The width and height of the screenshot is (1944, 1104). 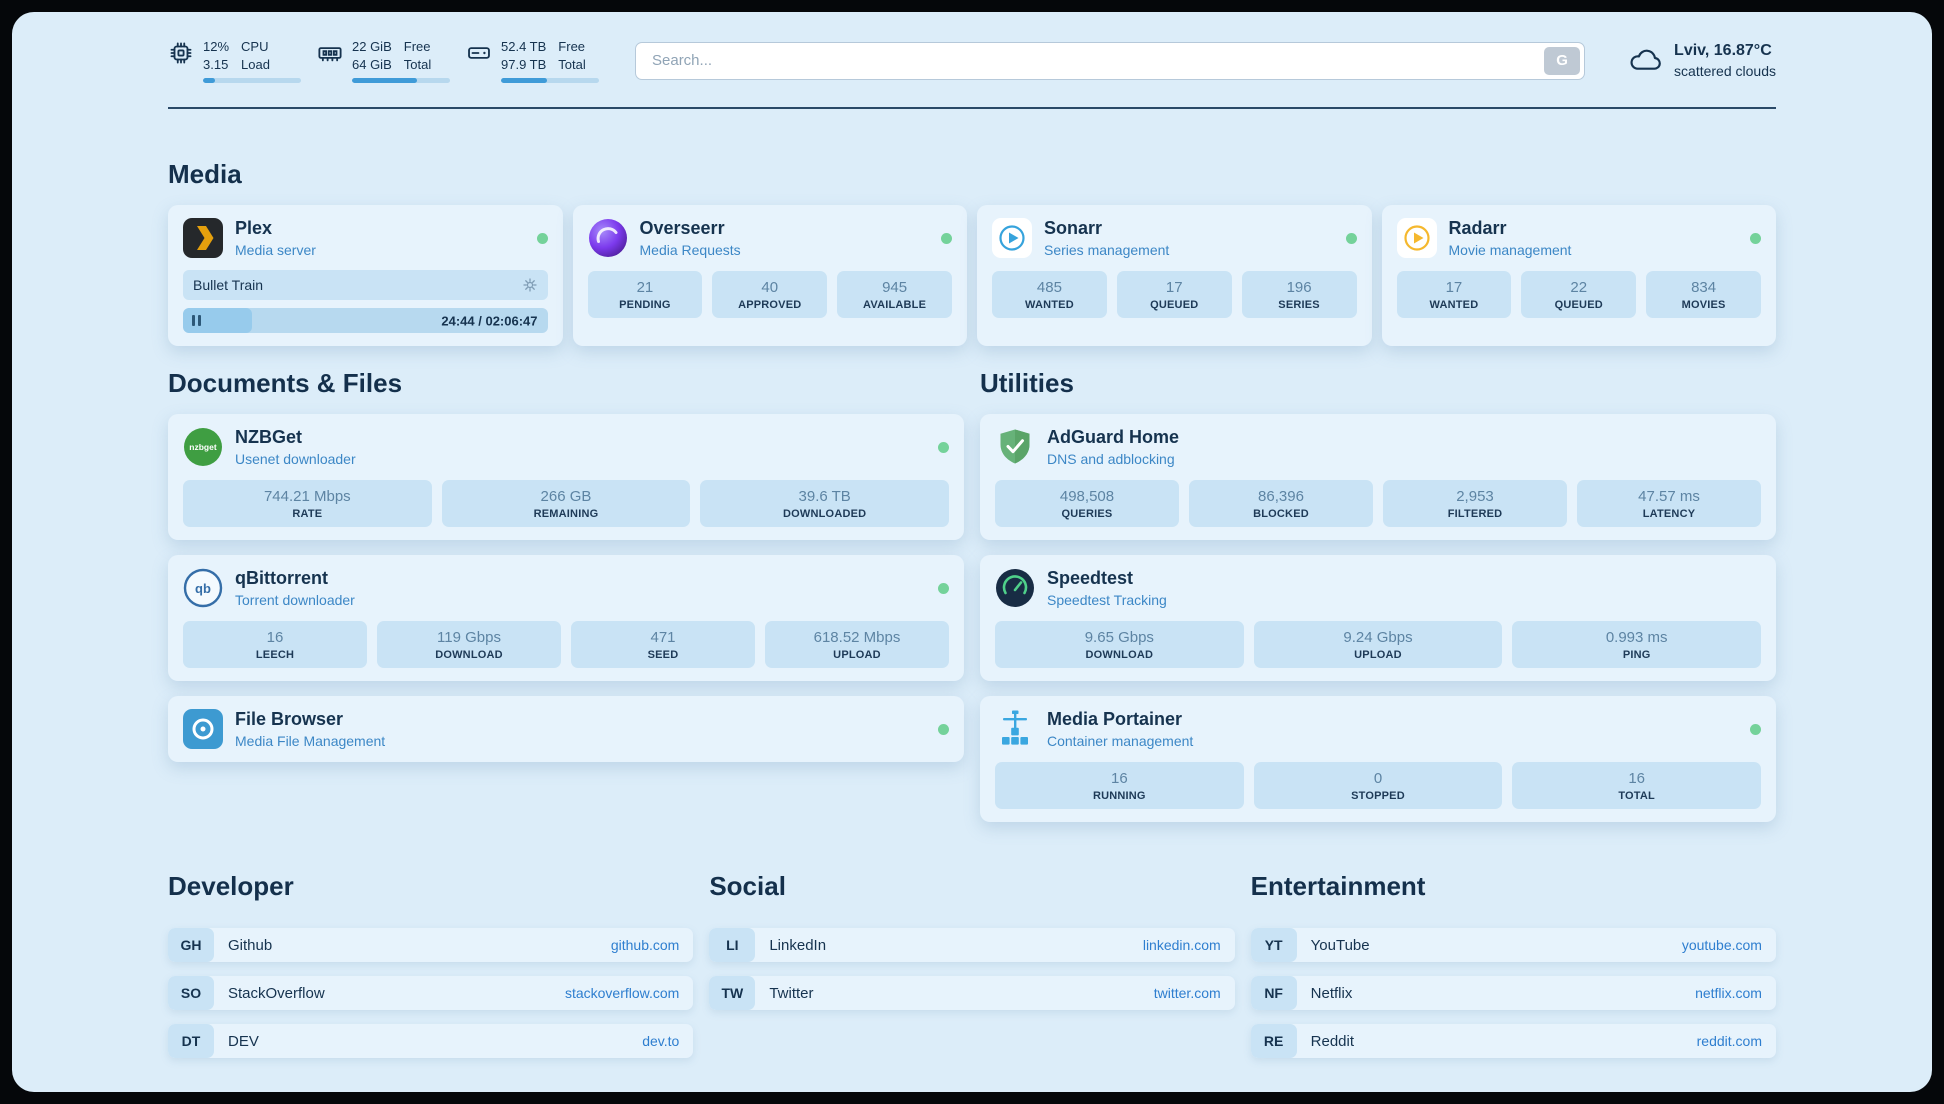 I want to click on stat-value: 22, so click(x=1579, y=288).